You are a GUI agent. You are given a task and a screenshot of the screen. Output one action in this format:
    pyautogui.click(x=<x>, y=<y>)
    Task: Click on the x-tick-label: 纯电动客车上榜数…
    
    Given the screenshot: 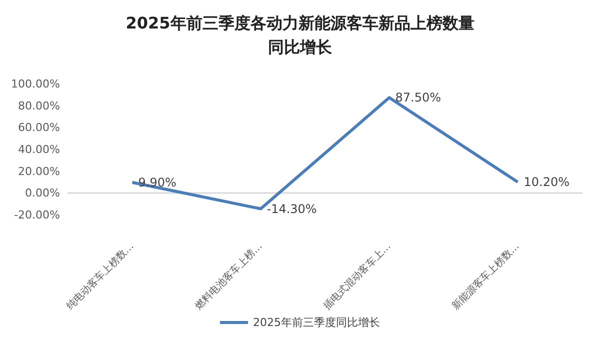 What is the action you would take?
    pyautogui.click(x=100, y=276)
    